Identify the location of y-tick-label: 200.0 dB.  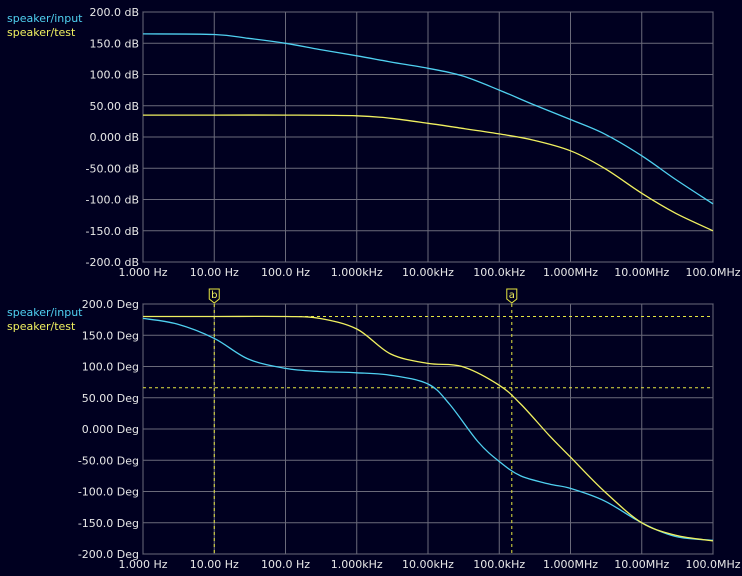
(114, 12).